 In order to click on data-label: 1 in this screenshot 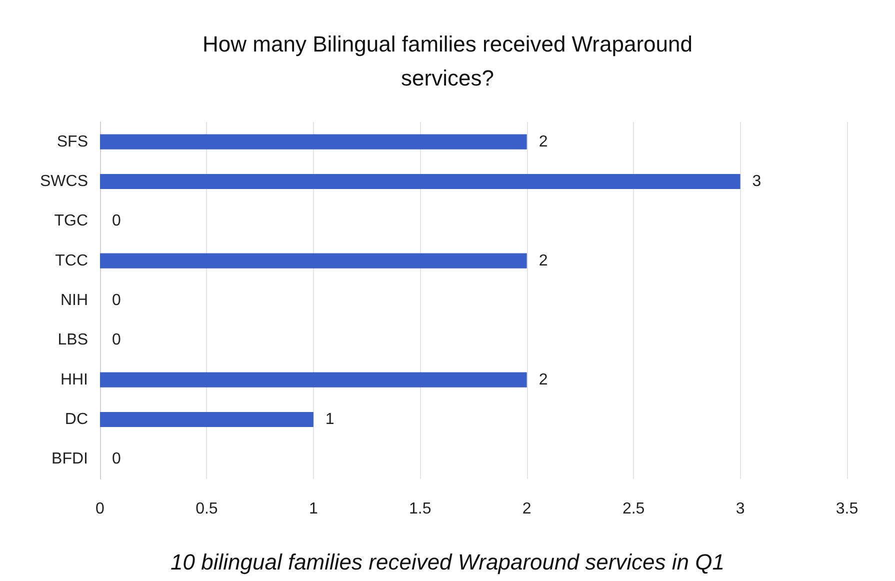, I will do `click(329, 419)`.